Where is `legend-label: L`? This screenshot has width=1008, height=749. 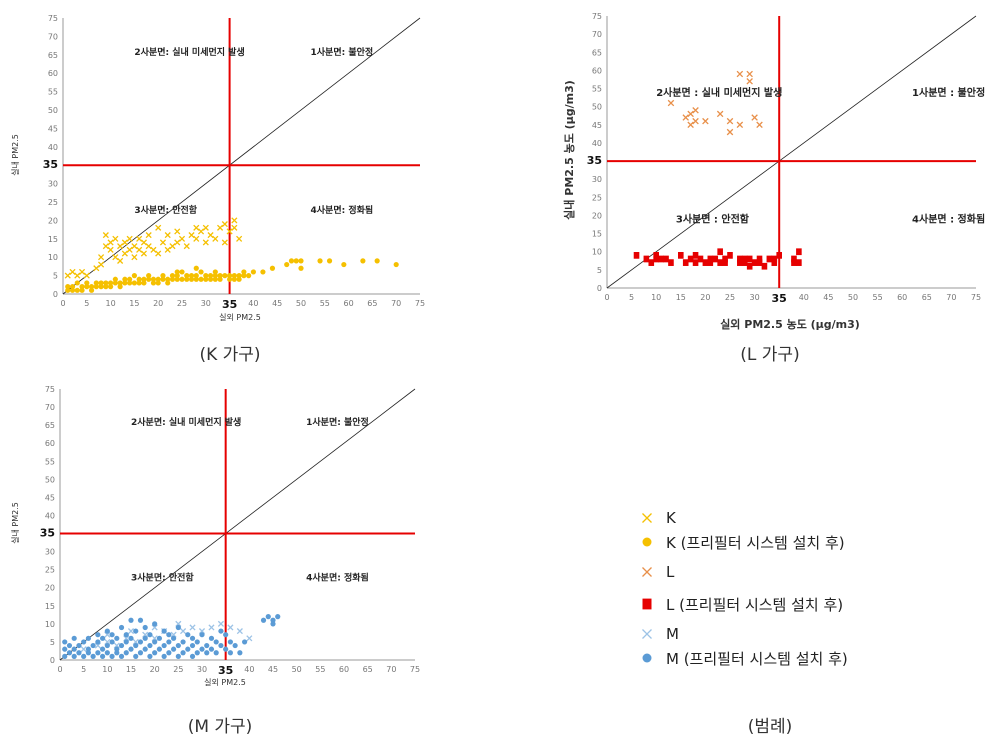
legend-label: L is located at coordinates (670, 572).